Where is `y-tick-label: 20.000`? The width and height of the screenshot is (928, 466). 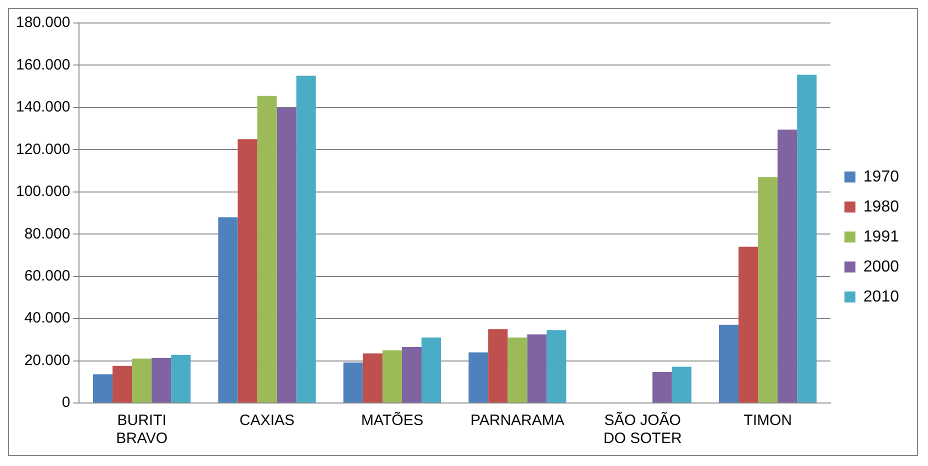 y-tick-label: 20.000 is located at coordinates (47, 360).